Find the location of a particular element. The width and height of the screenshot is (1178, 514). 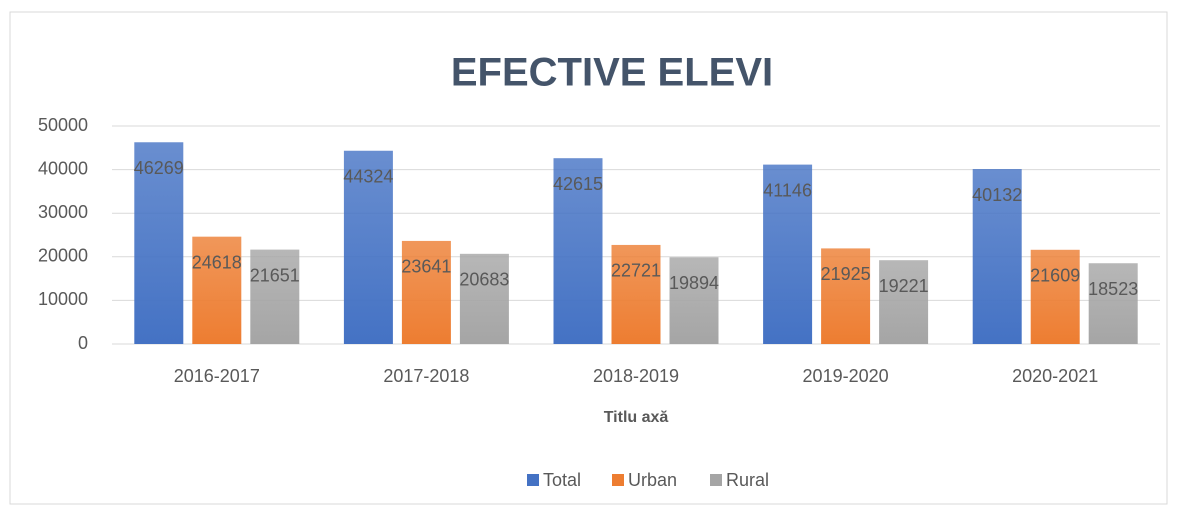

legend-label: Rural is located at coordinates (747, 480).